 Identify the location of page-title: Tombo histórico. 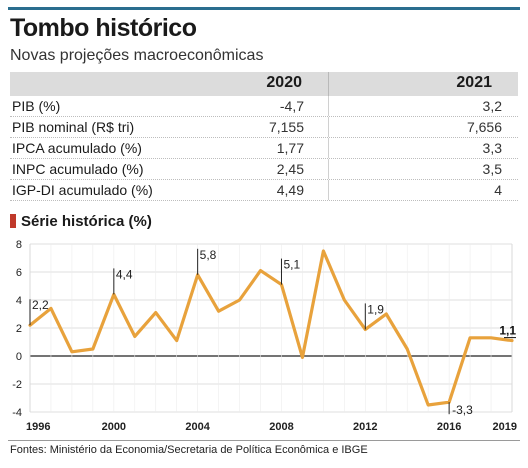
(103, 28).